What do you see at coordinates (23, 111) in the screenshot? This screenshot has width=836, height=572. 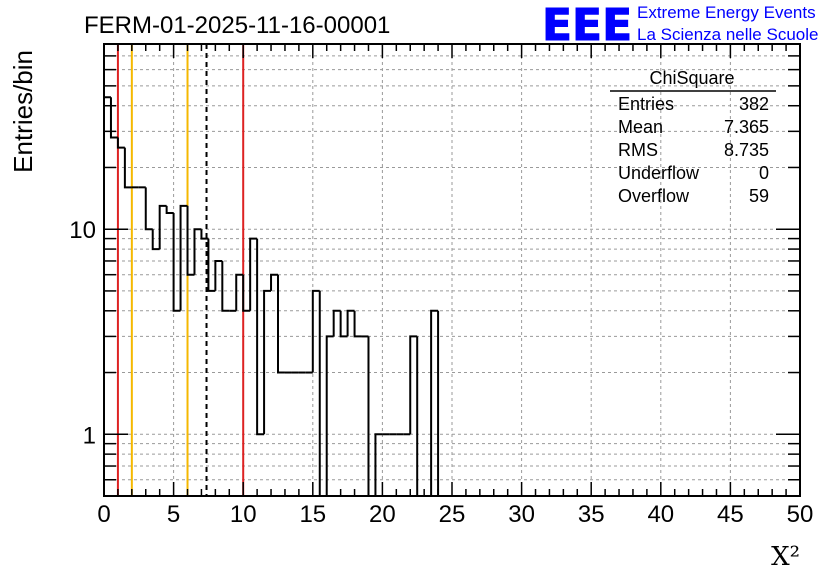 I see `y-axis-title: Entries/bin` at bounding box center [23, 111].